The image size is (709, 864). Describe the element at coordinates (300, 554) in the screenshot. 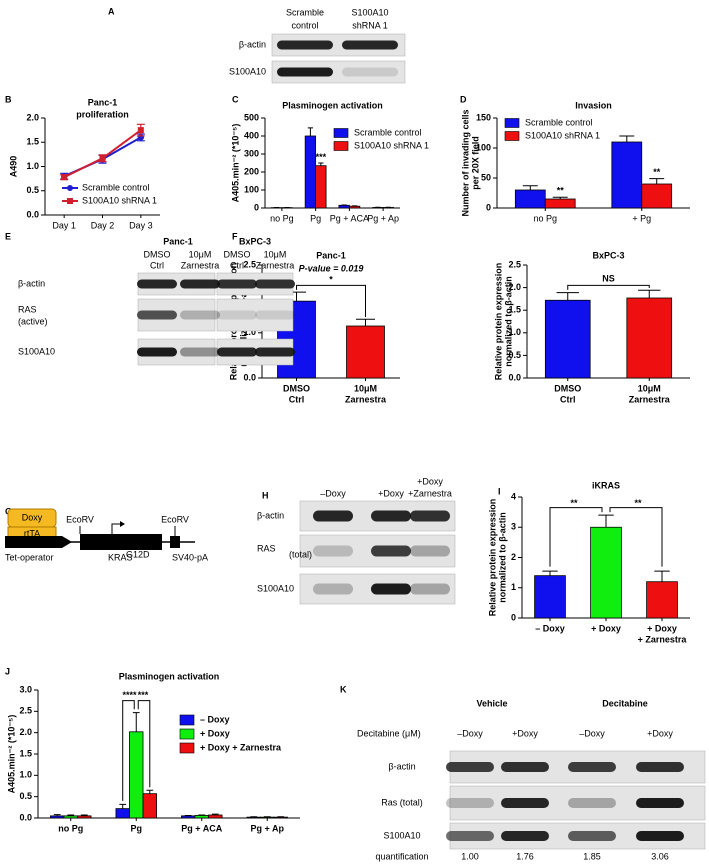

I see `row-label: (total)` at that location.